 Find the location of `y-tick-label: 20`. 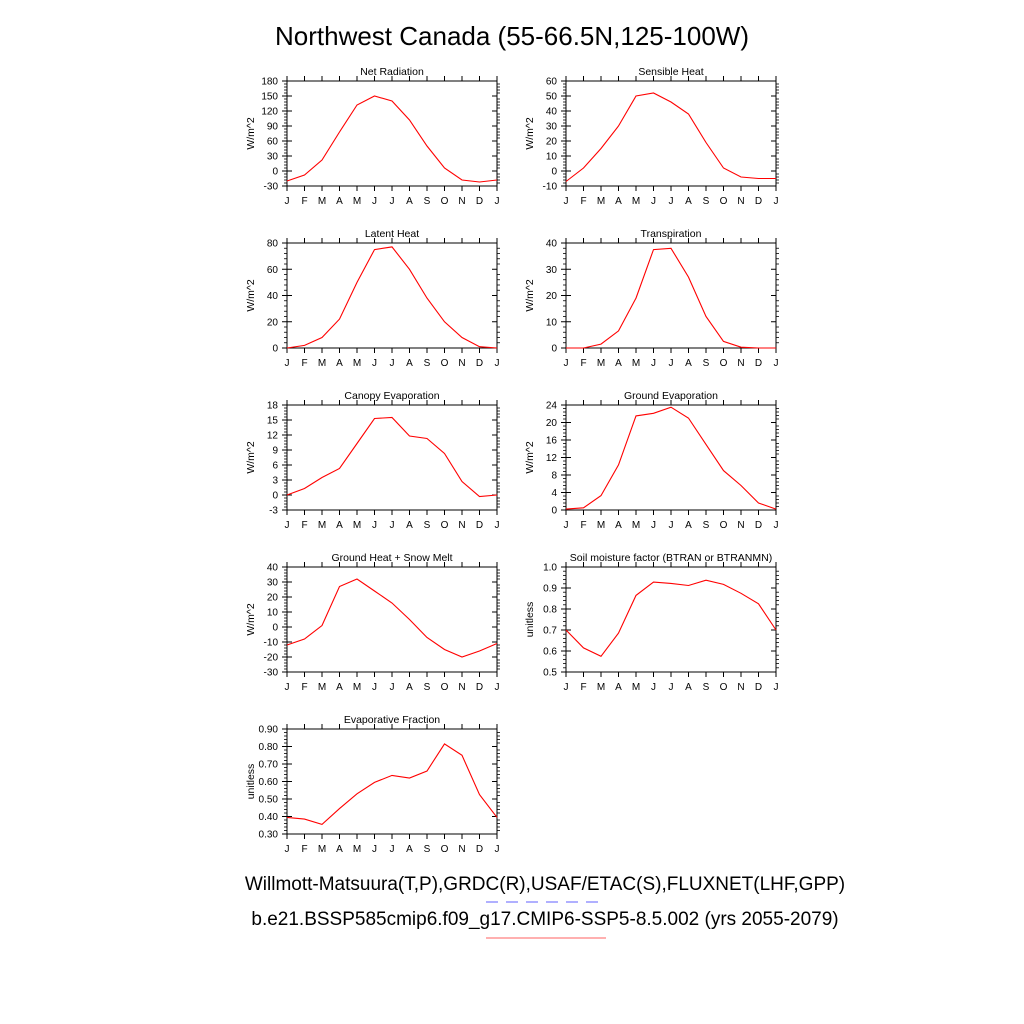

y-tick-label: 20 is located at coordinates (552, 296).